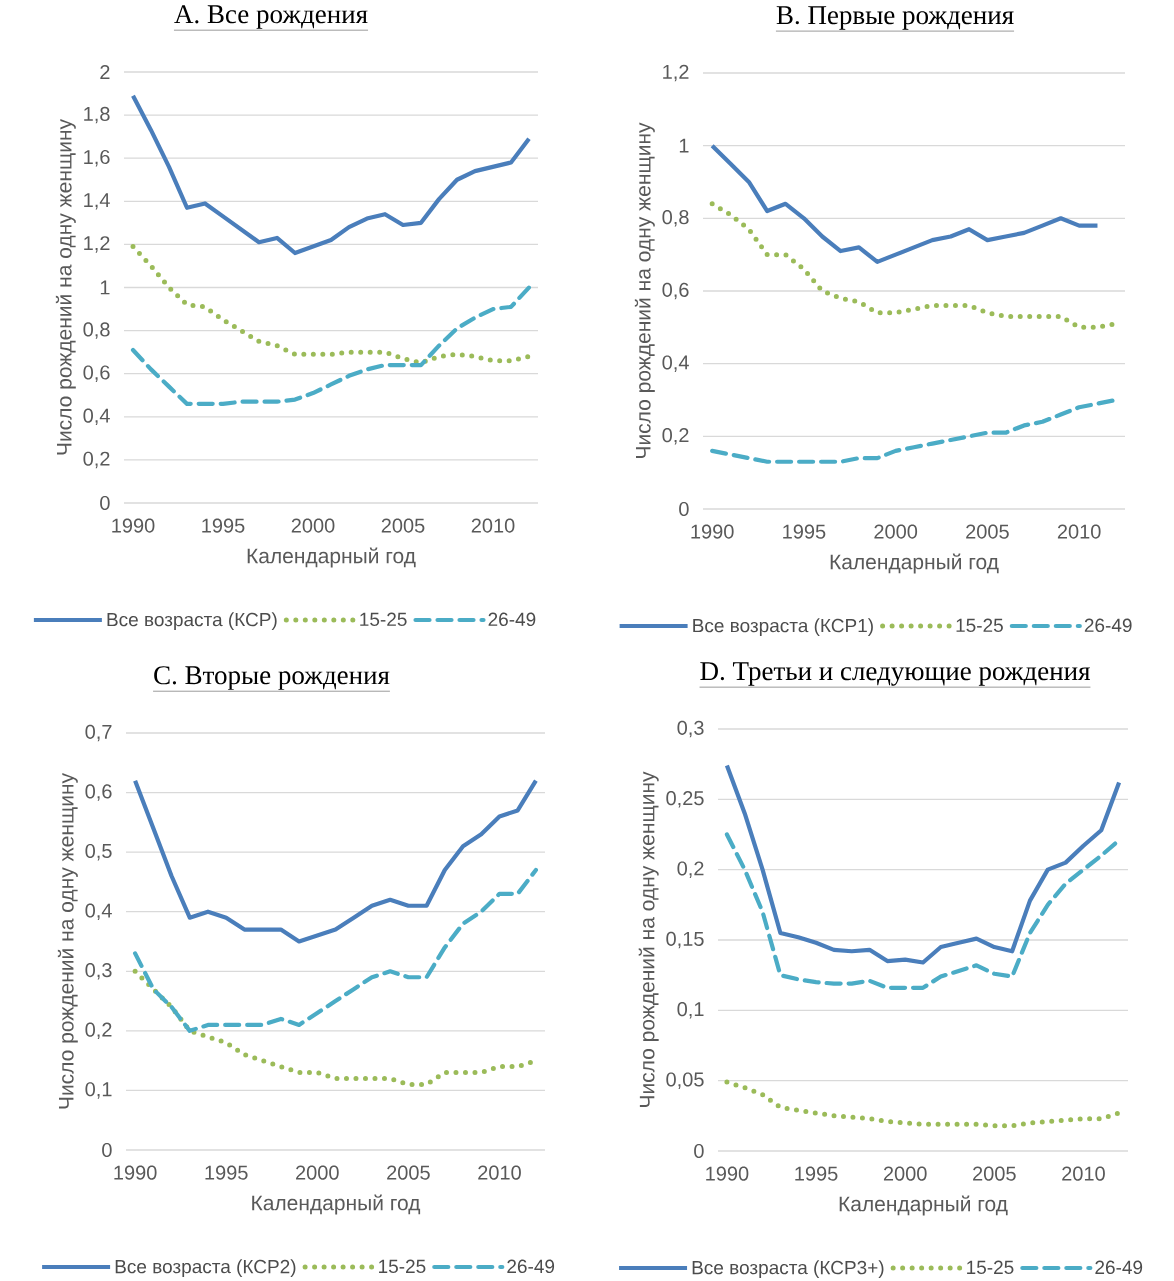 The width and height of the screenshot is (1174, 1281). Describe the element at coordinates (895, 674) in the screenshot. I see `chart-title: D. Третьи и следующие рождения` at that location.